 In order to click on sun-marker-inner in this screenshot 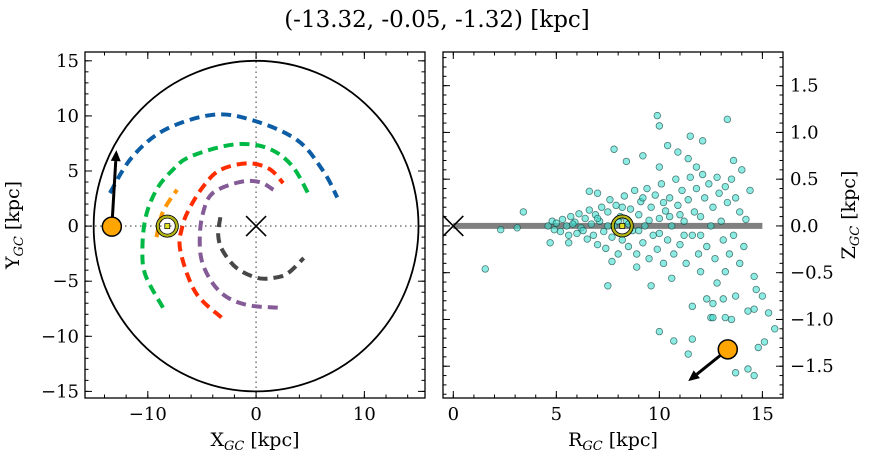, I will do `click(622, 226)`.